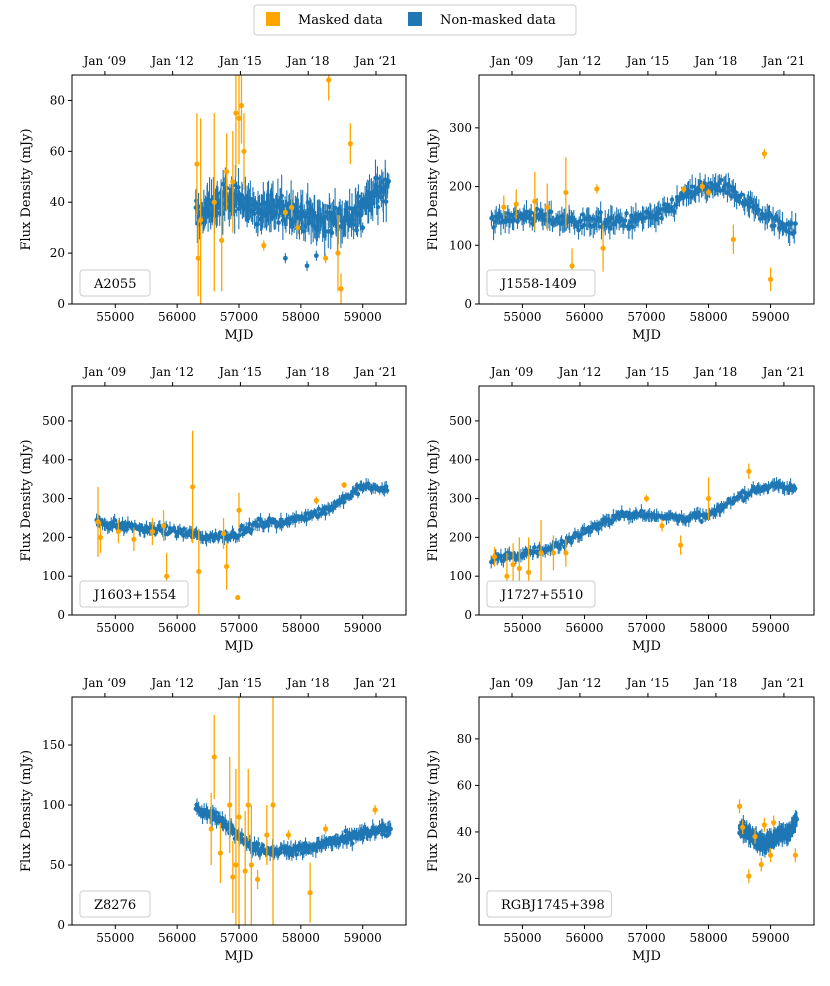  I want to click on y-tick-label: 400, so click(460, 460).